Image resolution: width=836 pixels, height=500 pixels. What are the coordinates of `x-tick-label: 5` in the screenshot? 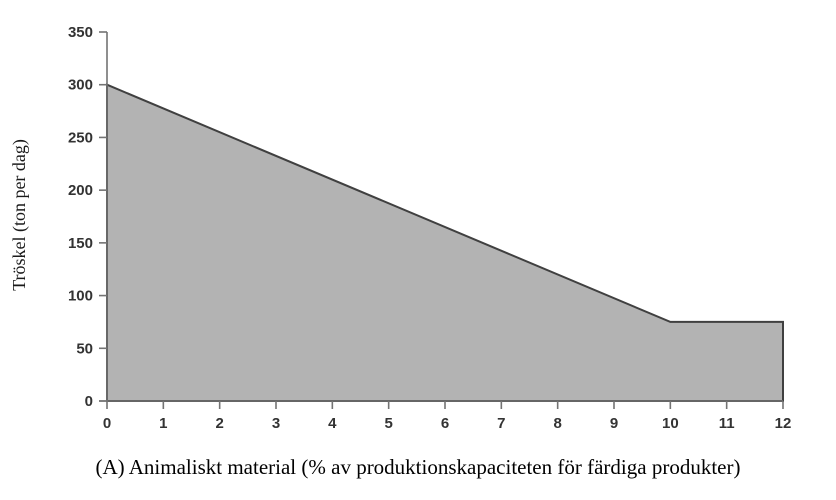 It's located at (388, 423).